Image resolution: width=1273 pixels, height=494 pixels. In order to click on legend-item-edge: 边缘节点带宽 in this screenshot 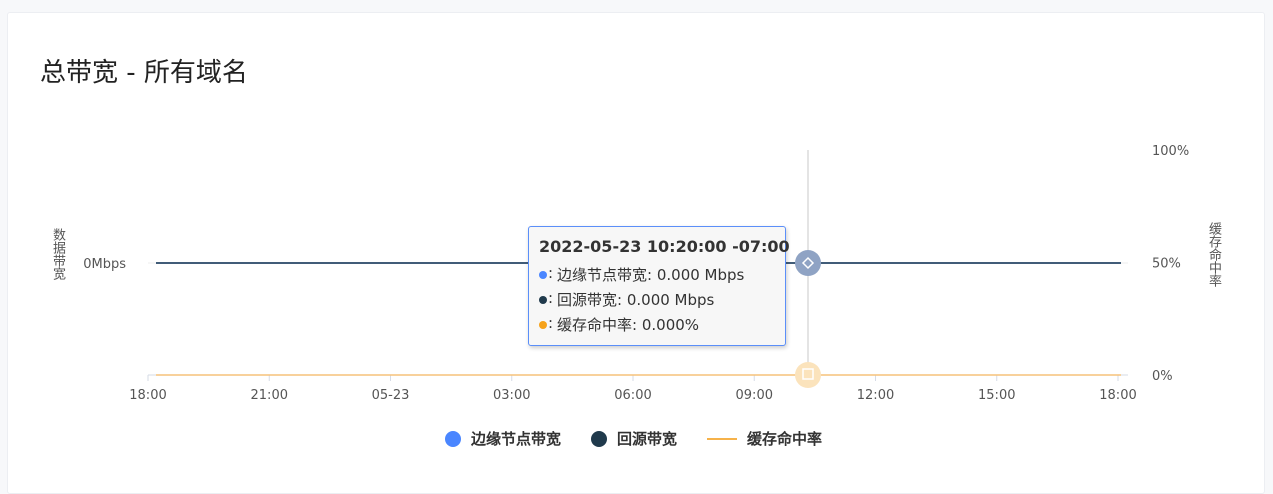, I will do `click(503, 438)`.